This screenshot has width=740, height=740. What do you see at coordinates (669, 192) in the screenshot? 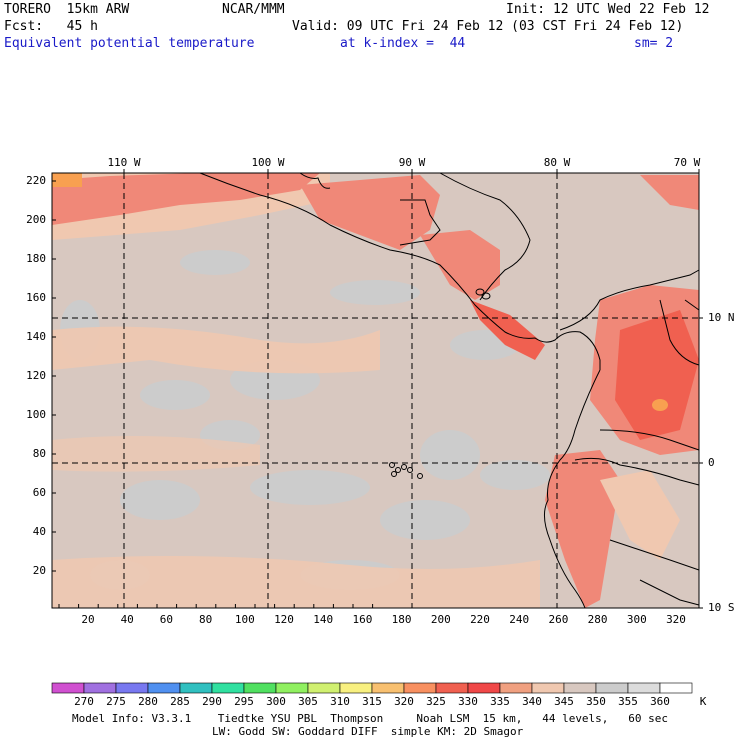
I see `hot-region-caribbean` at bounding box center [669, 192].